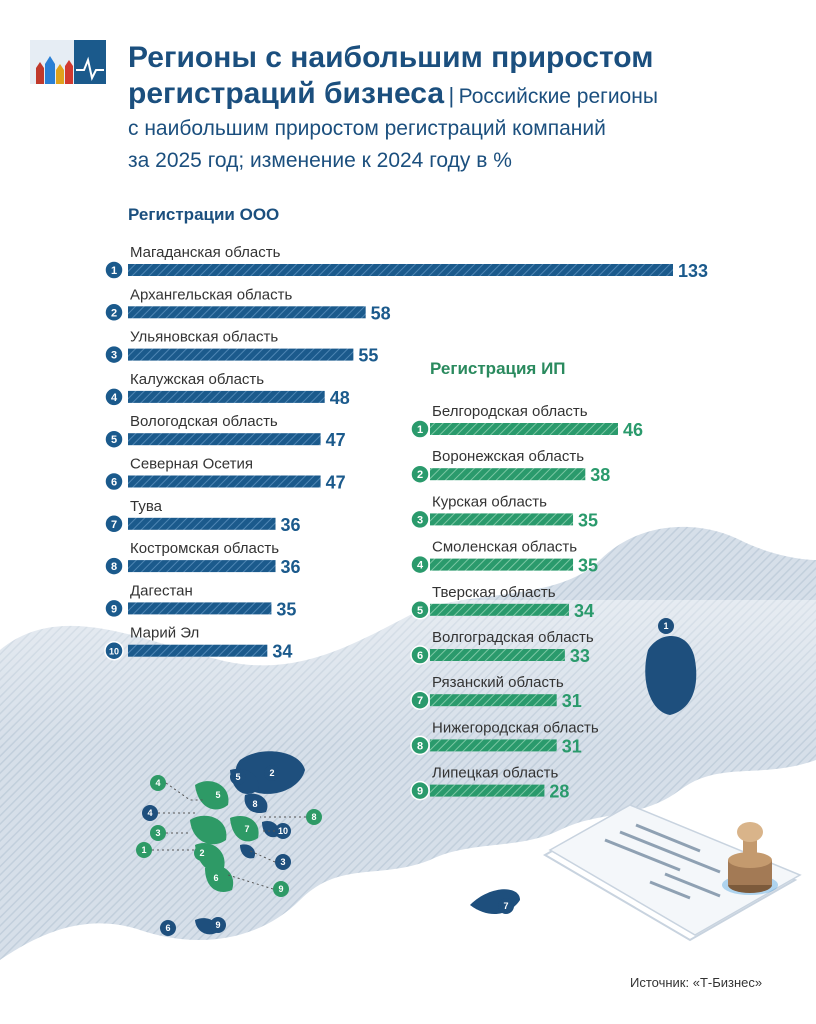  What do you see at coordinates (391, 57) in the screenshot?
I see `title-line-1: Регионы с наибольшим приростом` at bounding box center [391, 57].